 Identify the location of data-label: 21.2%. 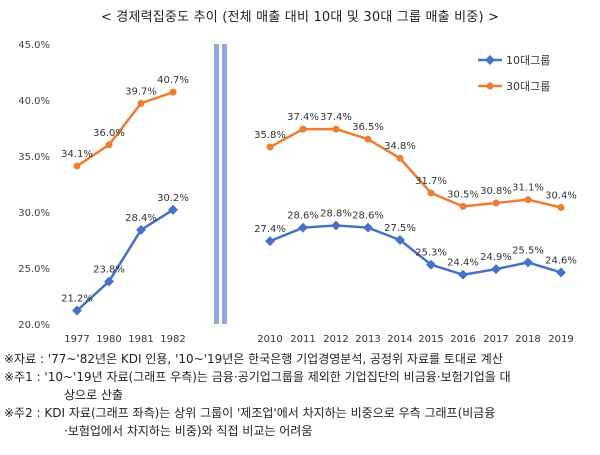
(77, 299).